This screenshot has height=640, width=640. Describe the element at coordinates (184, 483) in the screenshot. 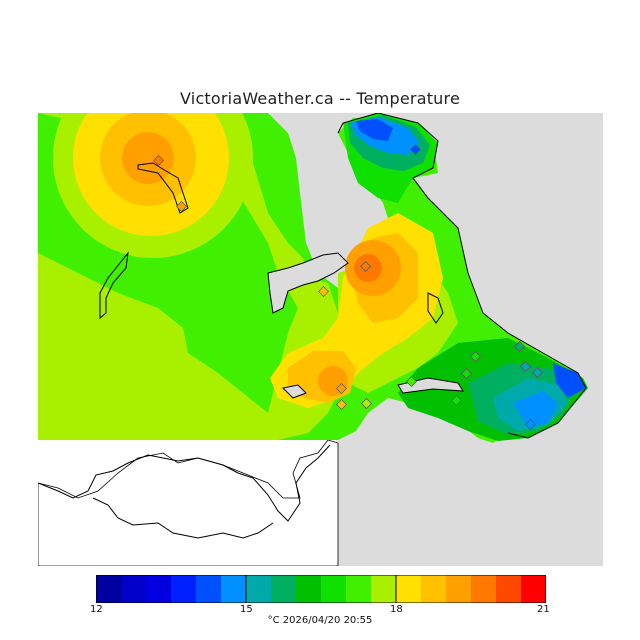

I see `coastline` at that location.